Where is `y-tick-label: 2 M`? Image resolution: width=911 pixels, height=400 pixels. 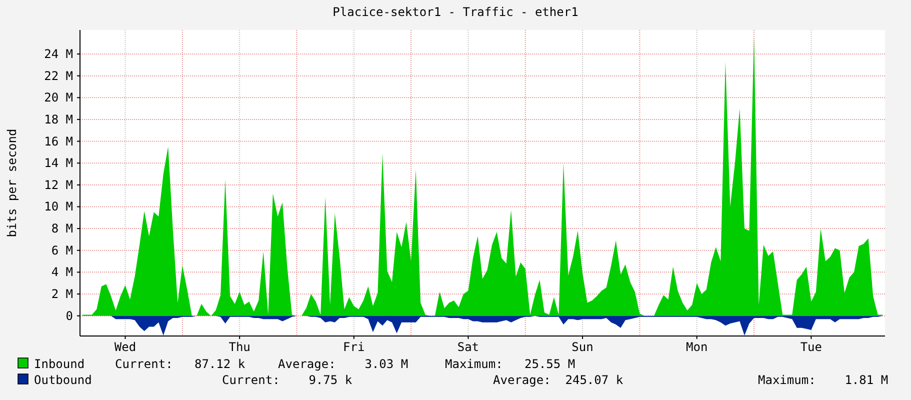
y-tick-label: 2 M is located at coordinates (62, 294).